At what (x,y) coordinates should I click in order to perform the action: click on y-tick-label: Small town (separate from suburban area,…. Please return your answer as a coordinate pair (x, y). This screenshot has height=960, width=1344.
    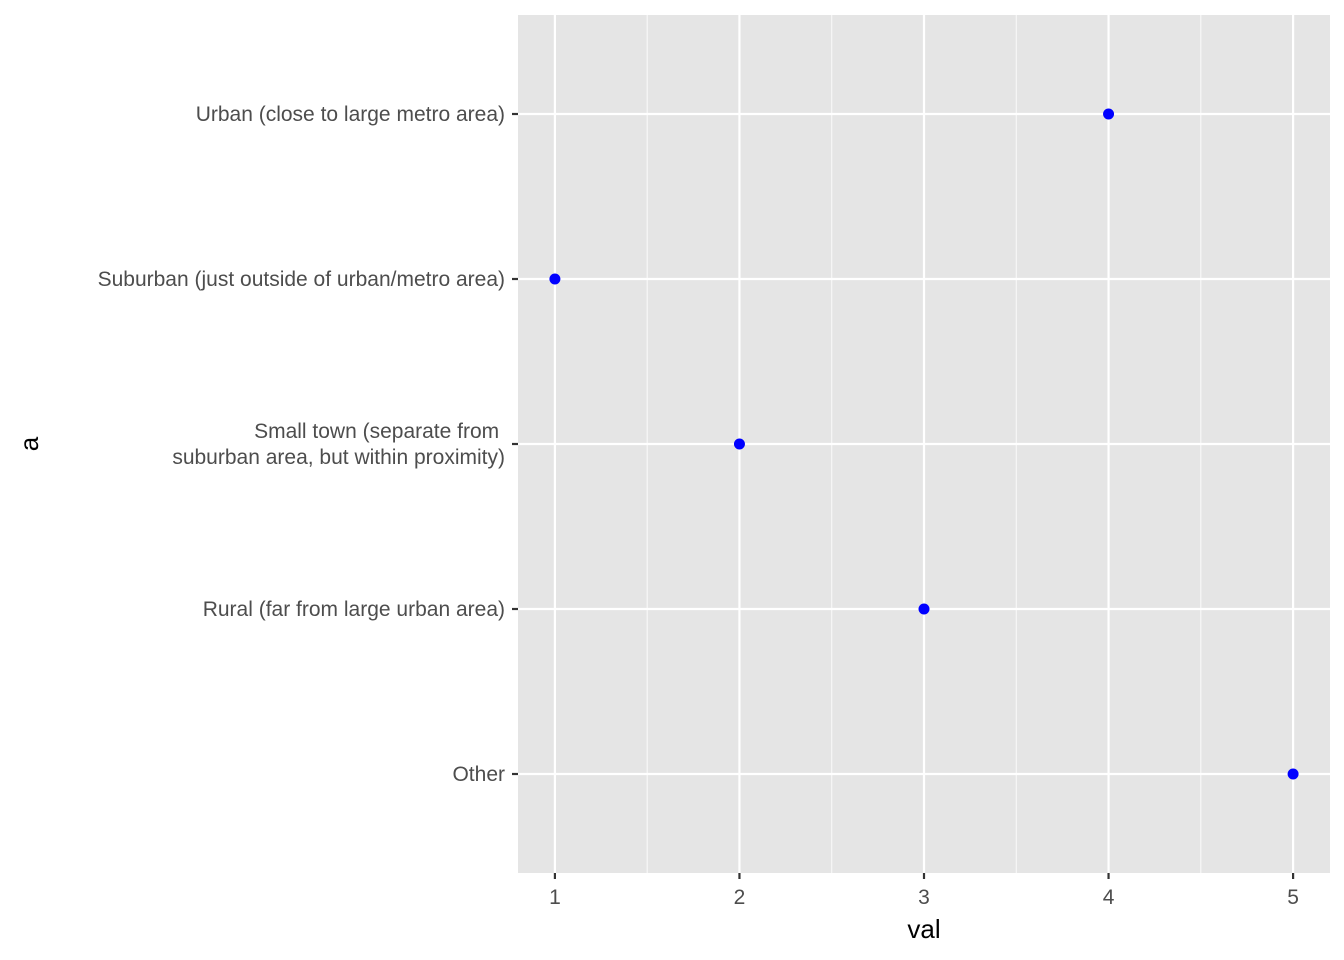
    Looking at the image, I should click on (338, 444).